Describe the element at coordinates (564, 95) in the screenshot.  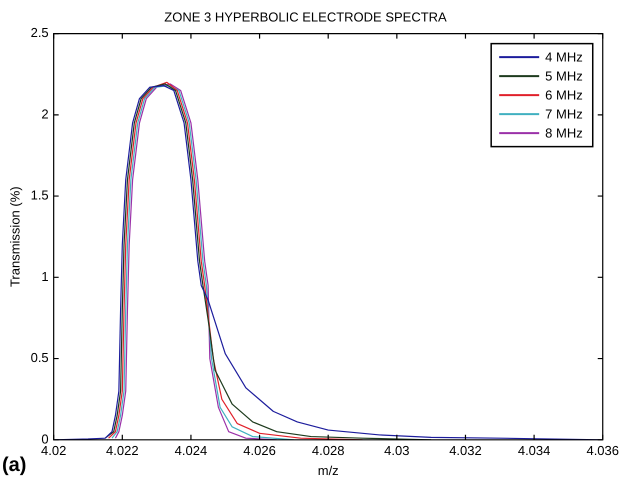
I see `legend-label: 6 MHz` at that location.